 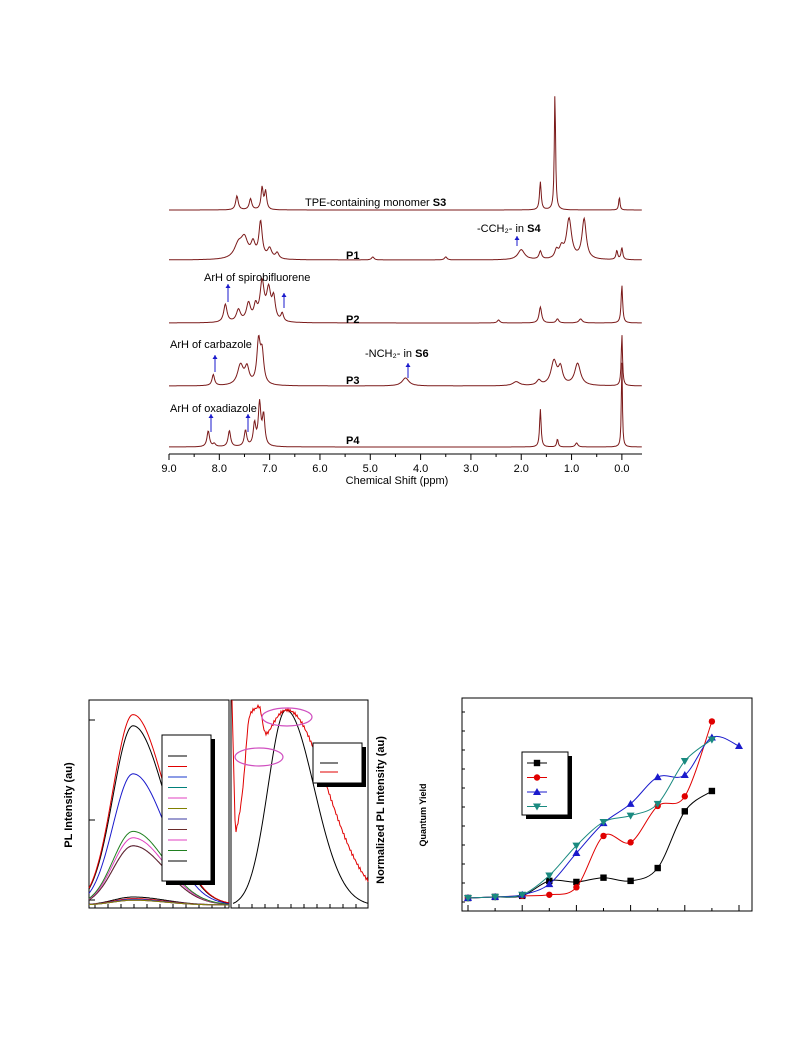 What do you see at coordinates (621, 469) in the screenshot?
I see `nmr-x-tick-label: 0.0` at bounding box center [621, 469].